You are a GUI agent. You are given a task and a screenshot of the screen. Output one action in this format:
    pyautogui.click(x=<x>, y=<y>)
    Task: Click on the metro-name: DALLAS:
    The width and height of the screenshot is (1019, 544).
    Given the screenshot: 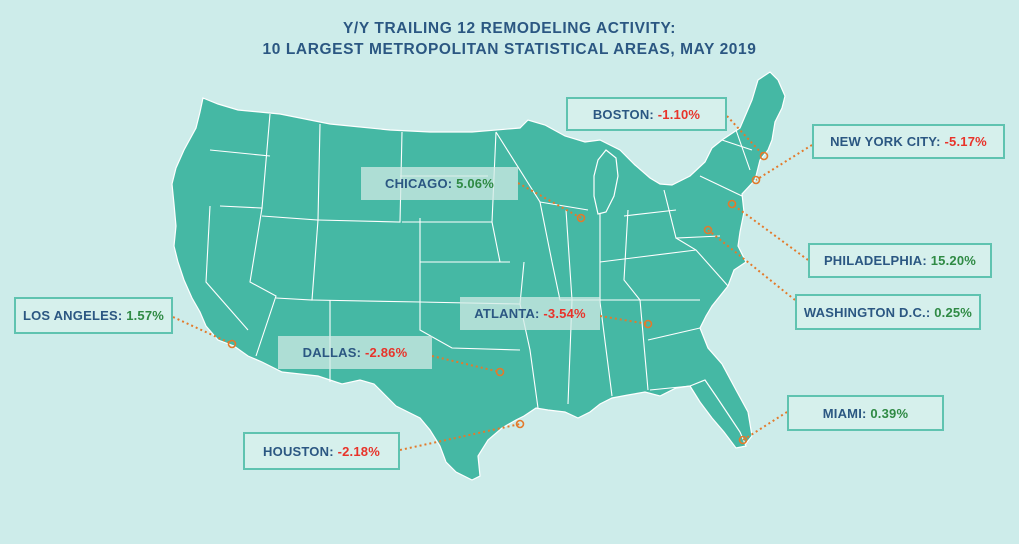 What is the action you would take?
    pyautogui.click(x=332, y=352)
    